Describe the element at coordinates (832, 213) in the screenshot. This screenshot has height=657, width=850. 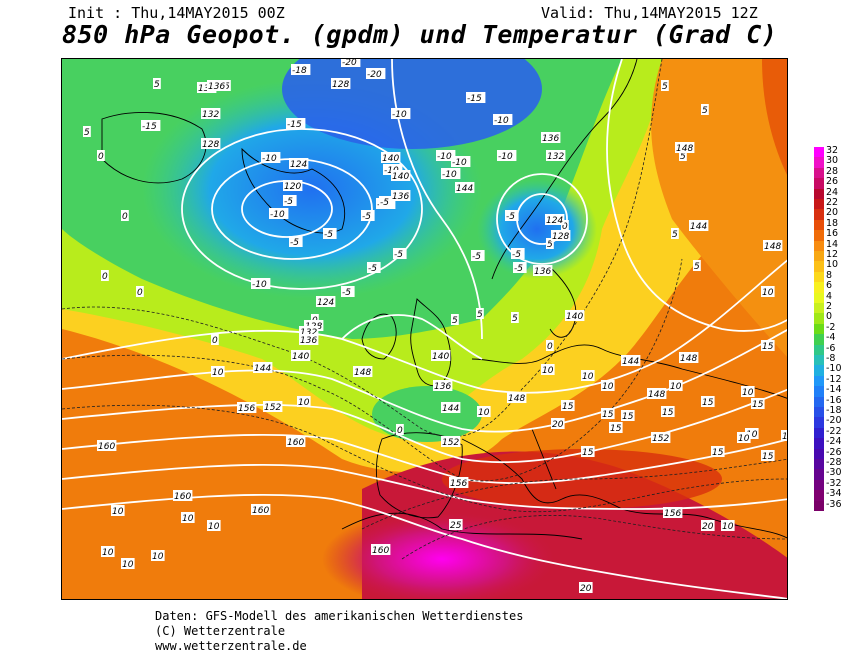
I see `colorbar-tick-label: 20` at that location.